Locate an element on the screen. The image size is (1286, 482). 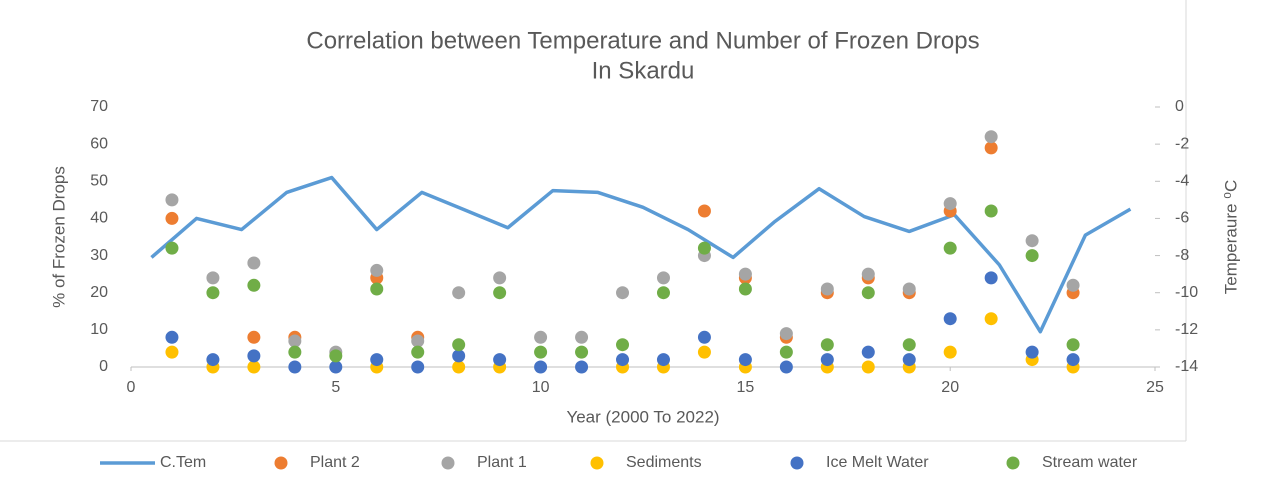
legend-label: Sediments is located at coordinates (664, 462).